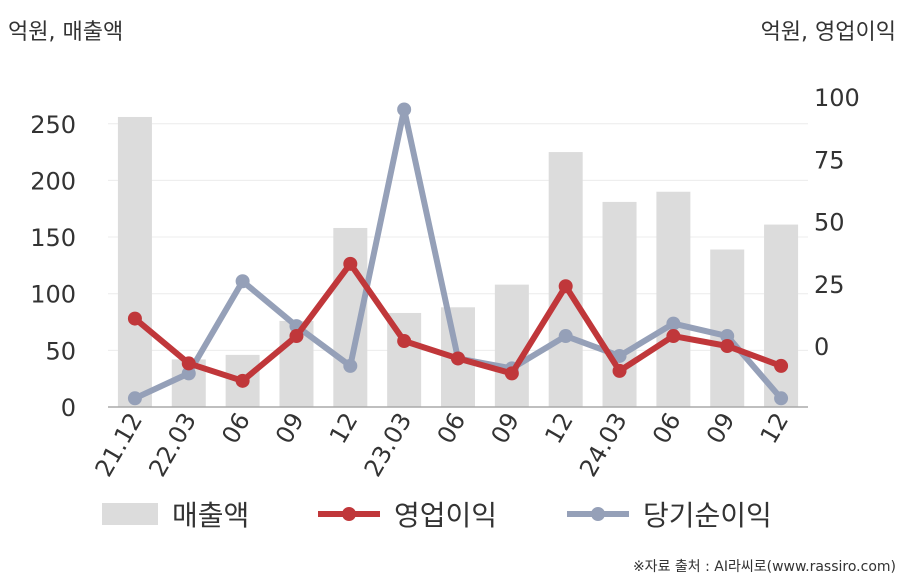 The image size is (908, 580). Describe the element at coordinates (388, 445) in the screenshot. I see `x-tick-label: 23.03` at that location.